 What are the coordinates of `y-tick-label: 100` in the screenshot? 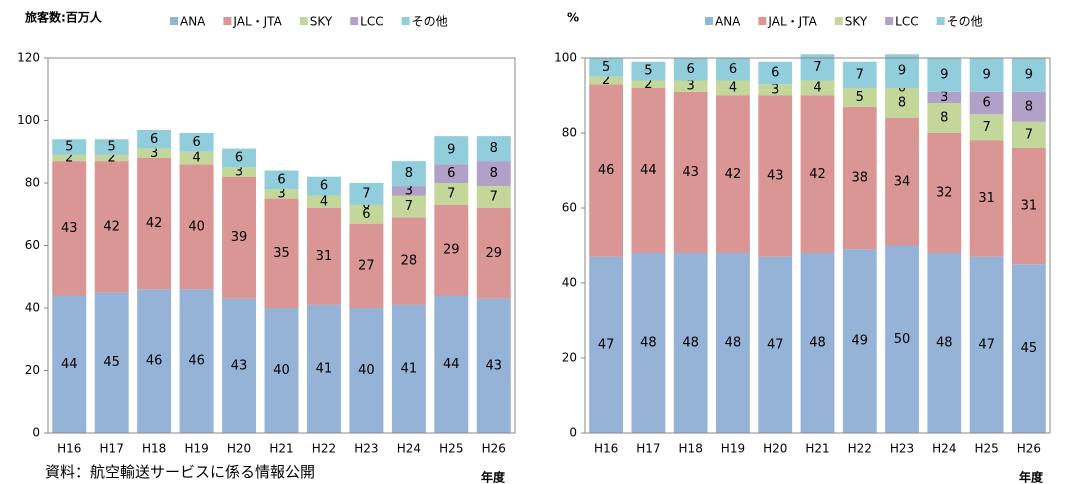 It's located at (565, 58).